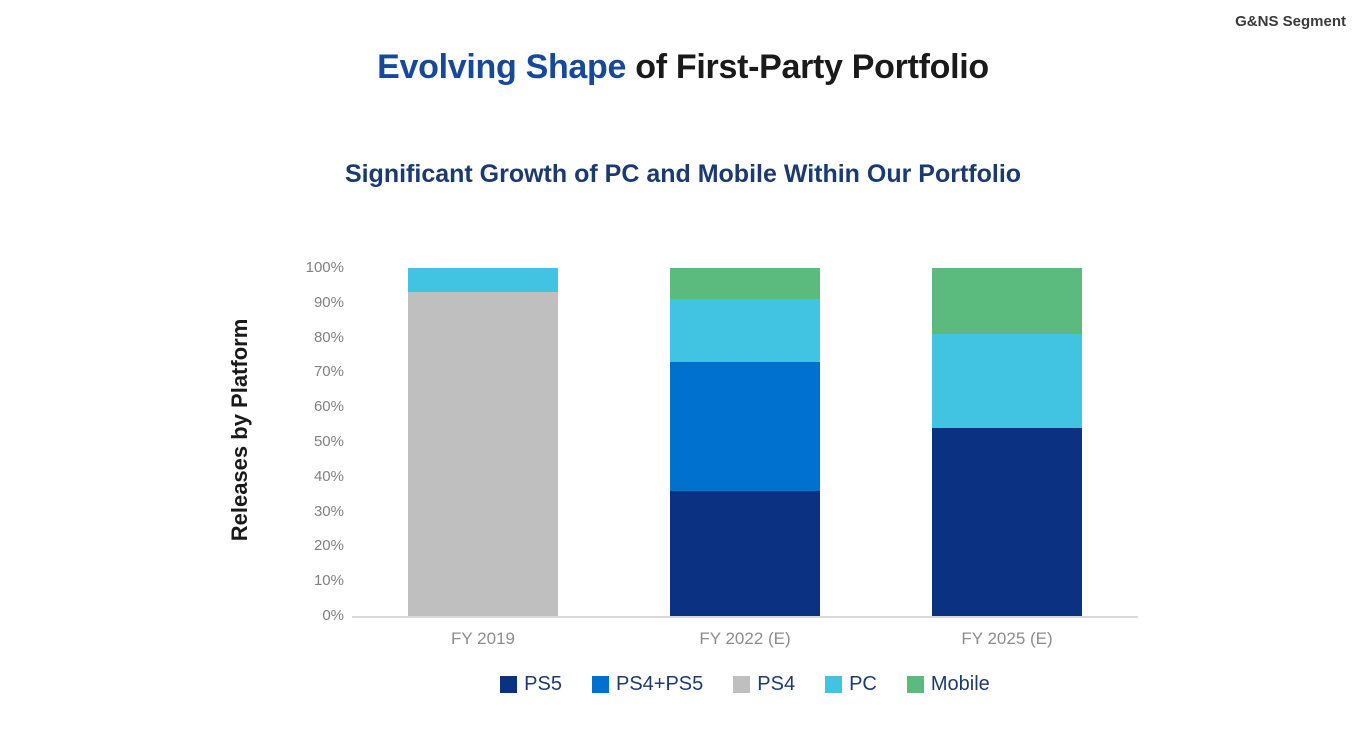 The width and height of the screenshot is (1366, 745). I want to click on x-category-label: FY 2019, so click(483, 638).